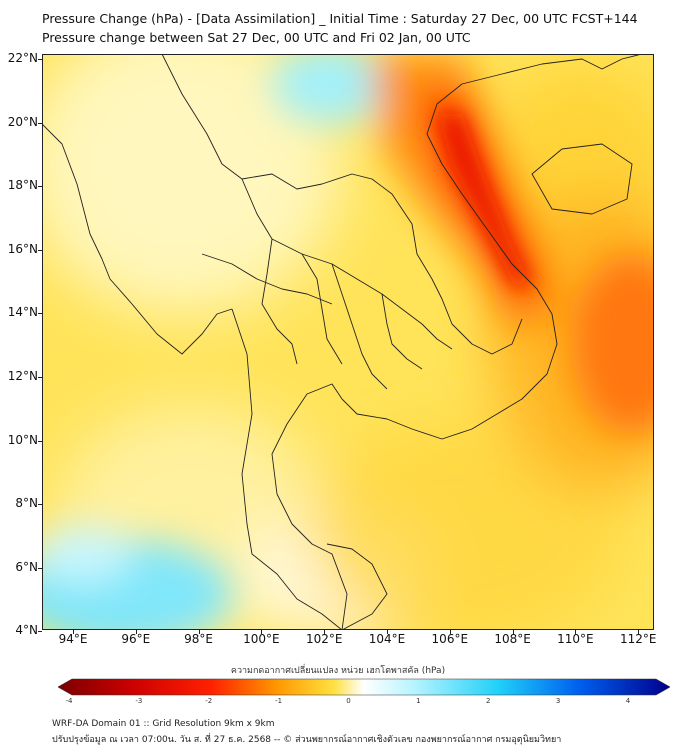 This screenshot has width=676, height=756. Describe the element at coordinates (209, 701) in the screenshot. I see `colorbar-tick-label: -2` at that location.